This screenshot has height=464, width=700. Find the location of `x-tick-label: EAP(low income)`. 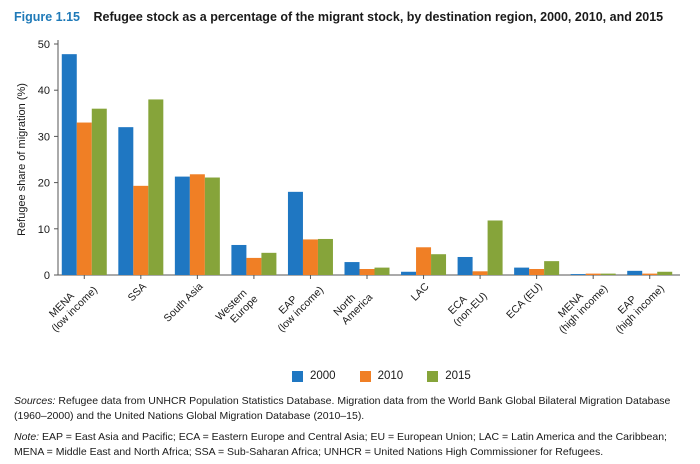

x-tick-label: EAP(low income) is located at coordinates (296, 305).